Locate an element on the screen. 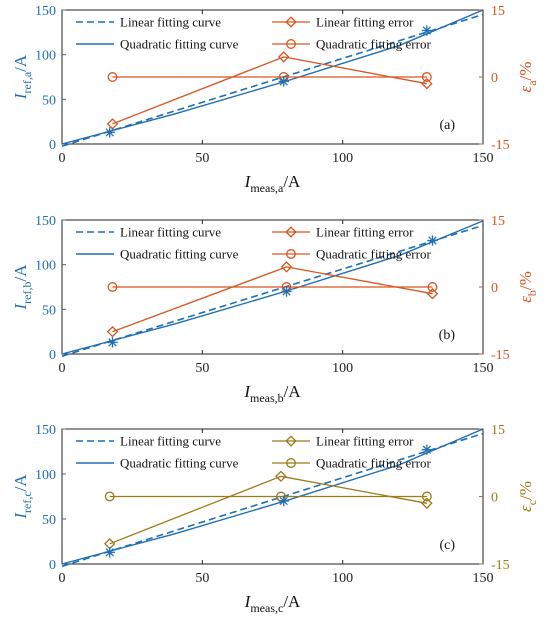 The width and height of the screenshot is (550, 620). y-axis-label: Iref,c/A is located at coordinates (22, 497).